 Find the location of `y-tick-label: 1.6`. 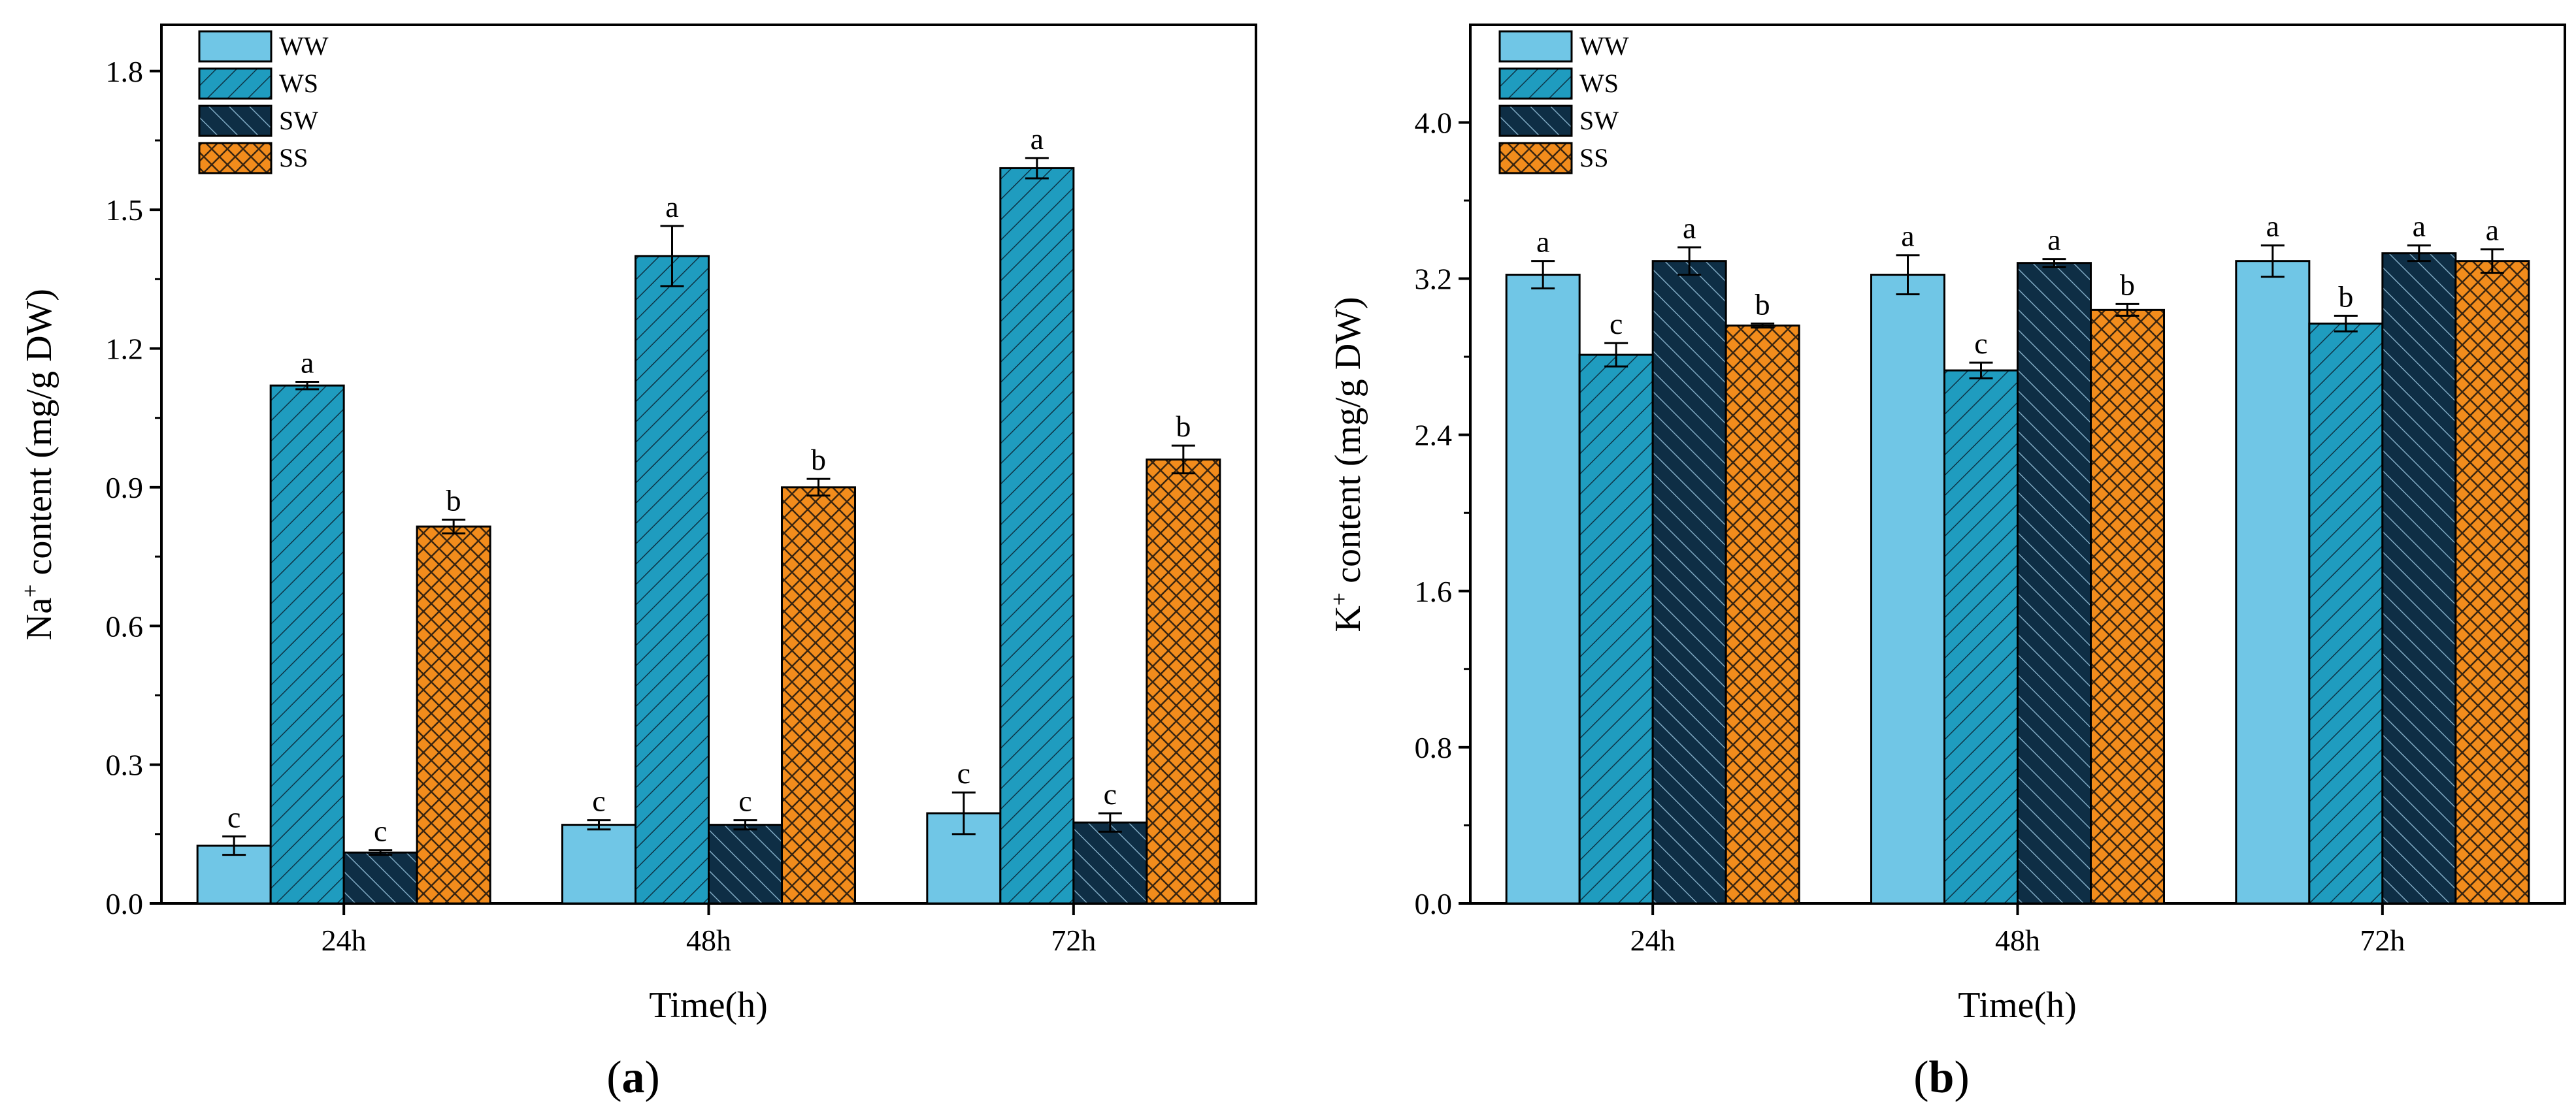

y-tick-label: 1.6 is located at coordinates (1434, 591).